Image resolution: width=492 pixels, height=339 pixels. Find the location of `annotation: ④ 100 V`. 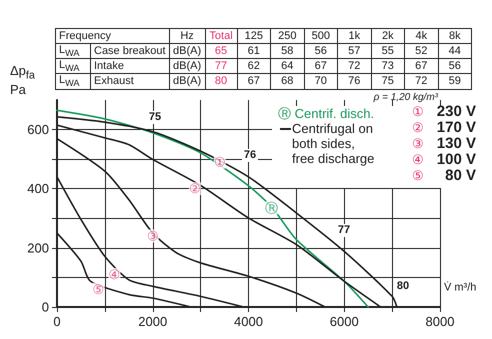

annotation: ④ 100 V is located at coordinates (444, 159).